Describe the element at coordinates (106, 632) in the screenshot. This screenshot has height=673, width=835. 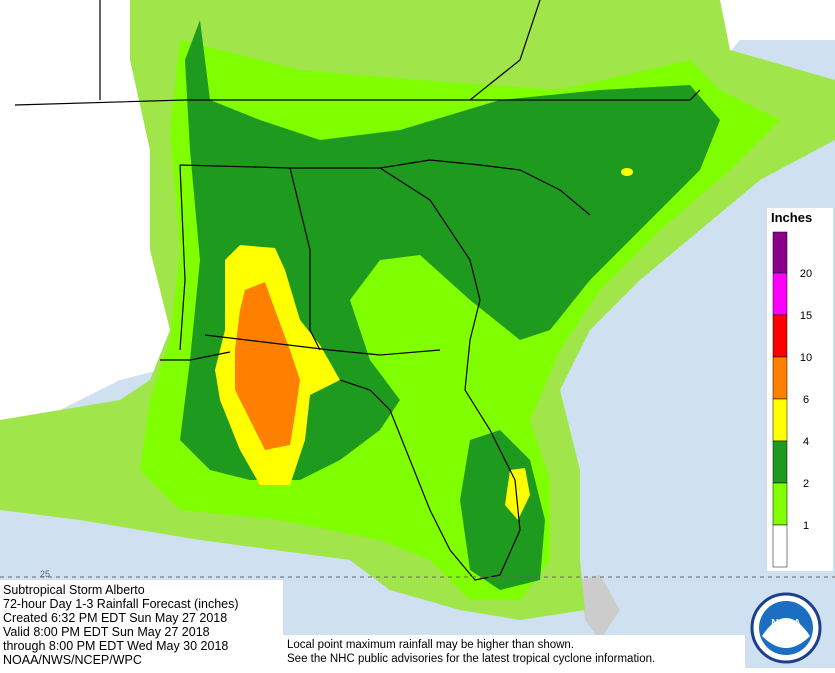
I see `info-line: Valid 8:00 PM EDT Sun May 27 2018` at that location.